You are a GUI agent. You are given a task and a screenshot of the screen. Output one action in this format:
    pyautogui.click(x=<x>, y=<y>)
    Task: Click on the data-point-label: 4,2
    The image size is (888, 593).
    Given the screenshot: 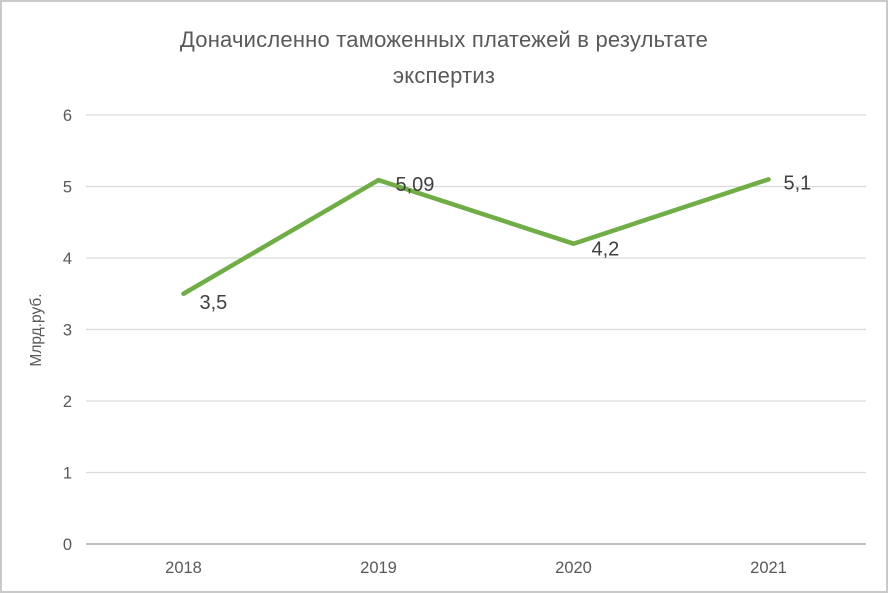 What is the action you would take?
    pyautogui.click(x=606, y=250)
    